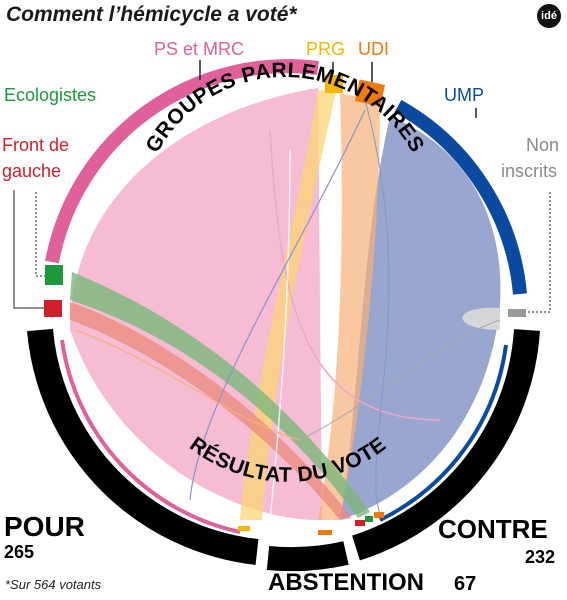 Image resolution: width=567 pixels, height=600 pixels. What do you see at coordinates (549, 16) in the screenshot?
I see `ide-logo: idé` at bounding box center [549, 16].